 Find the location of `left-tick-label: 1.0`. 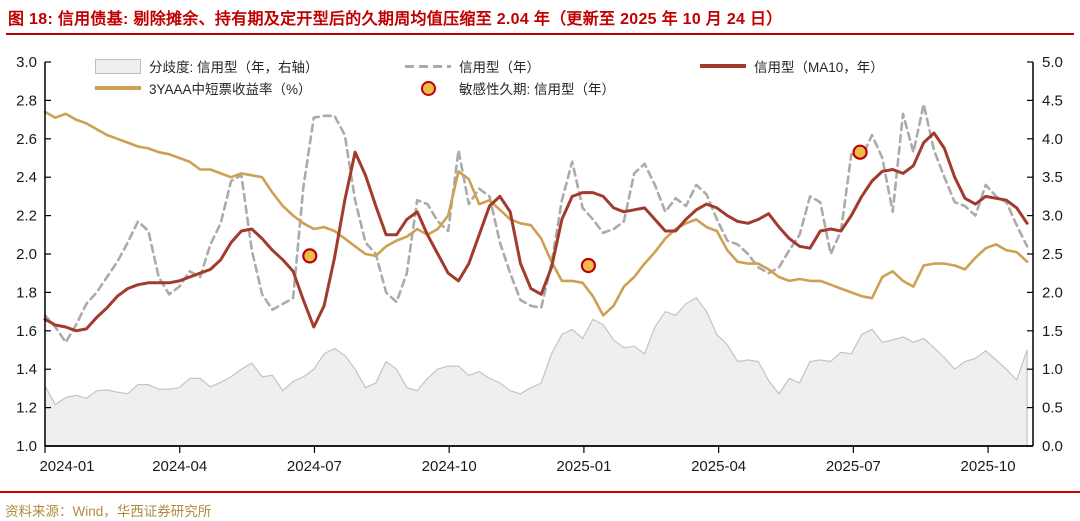

left-tick-label: 1.0 is located at coordinates (26, 446).